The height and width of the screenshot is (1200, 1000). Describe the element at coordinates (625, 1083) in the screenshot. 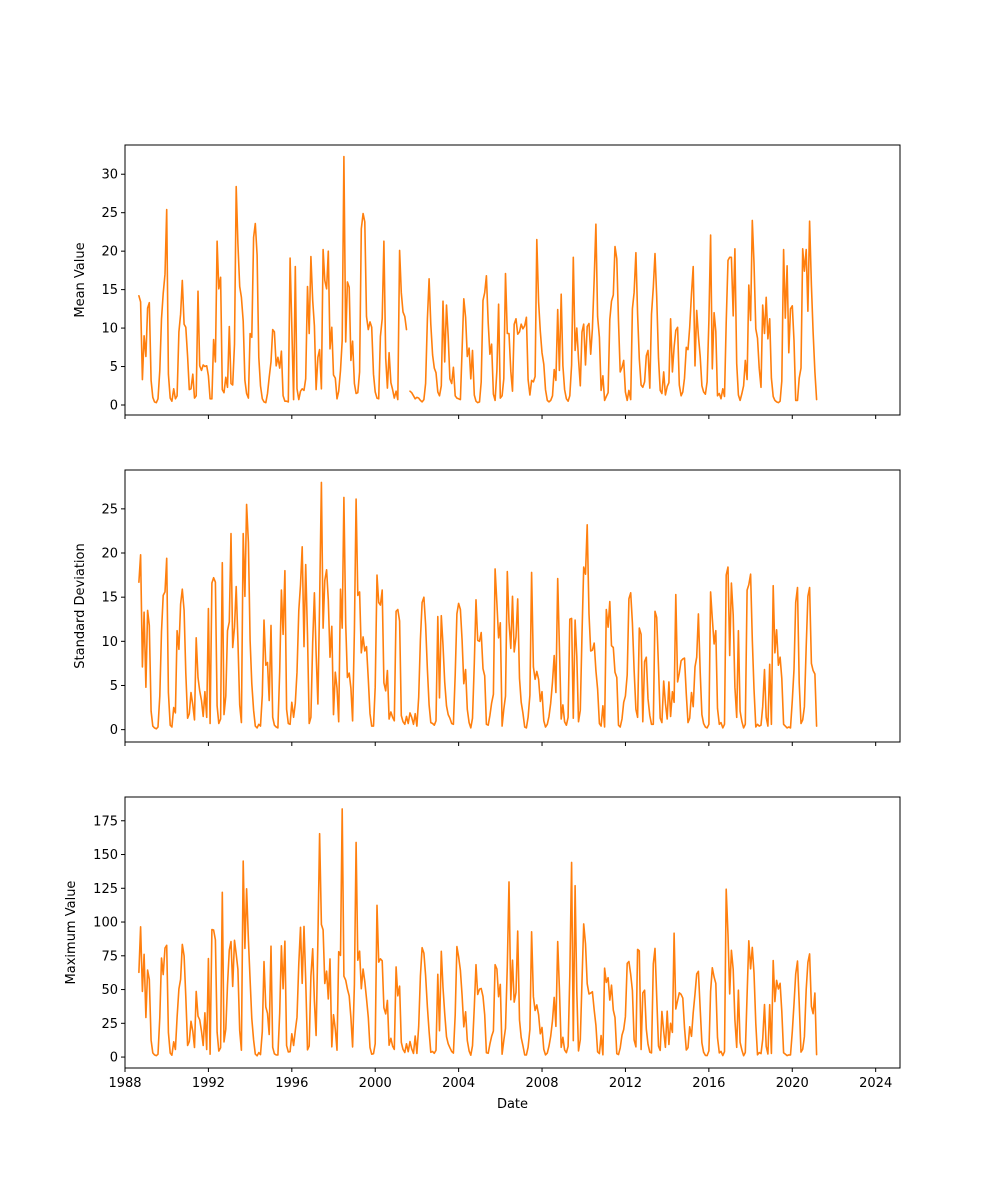

I see `x-tick-label: 2012` at that location.